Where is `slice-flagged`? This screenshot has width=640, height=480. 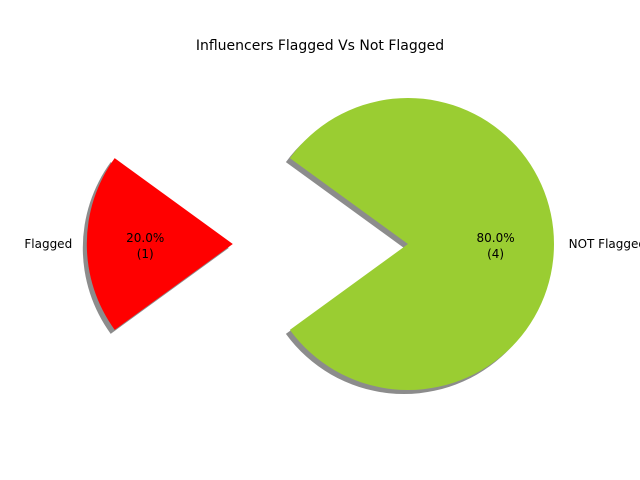
slice-flagged is located at coordinates (159, 244).